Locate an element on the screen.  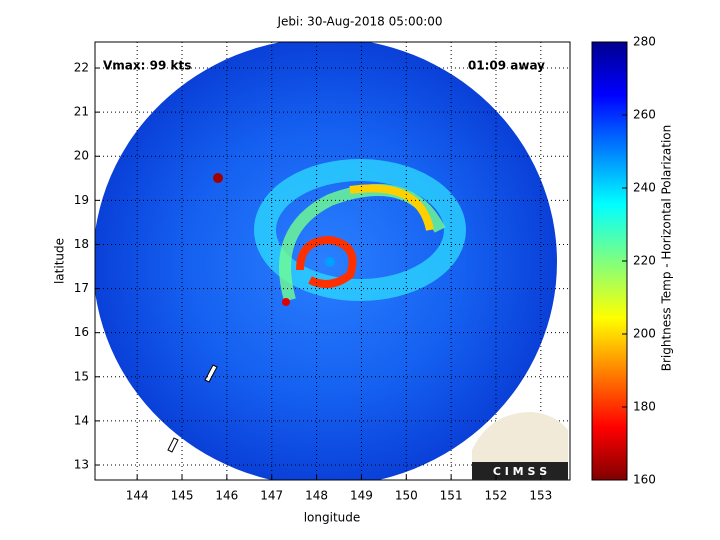
colorbar-tick-label: 160 is located at coordinates (644, 480).